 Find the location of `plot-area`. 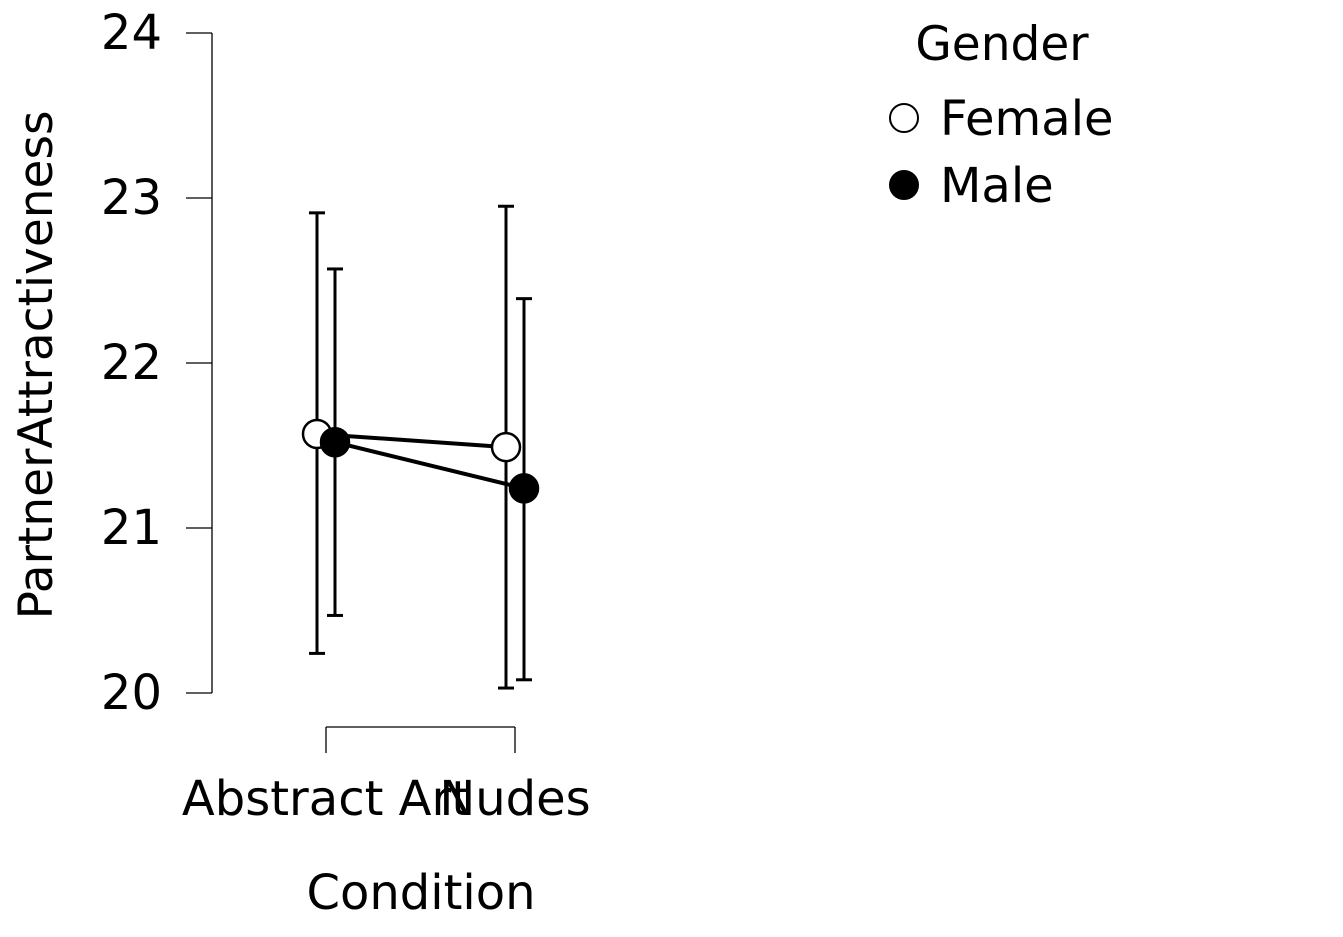

plot-area is located at coordinates (420, 447).